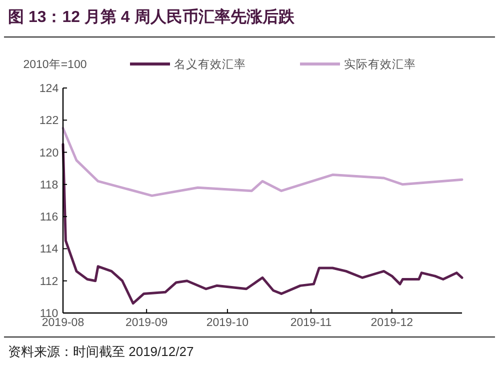 This screenshot has width=499, height=370. I want to click on chart-title: 图 13：12 月第 4 周人民币汇率先涨后跌, so click(152, 16).